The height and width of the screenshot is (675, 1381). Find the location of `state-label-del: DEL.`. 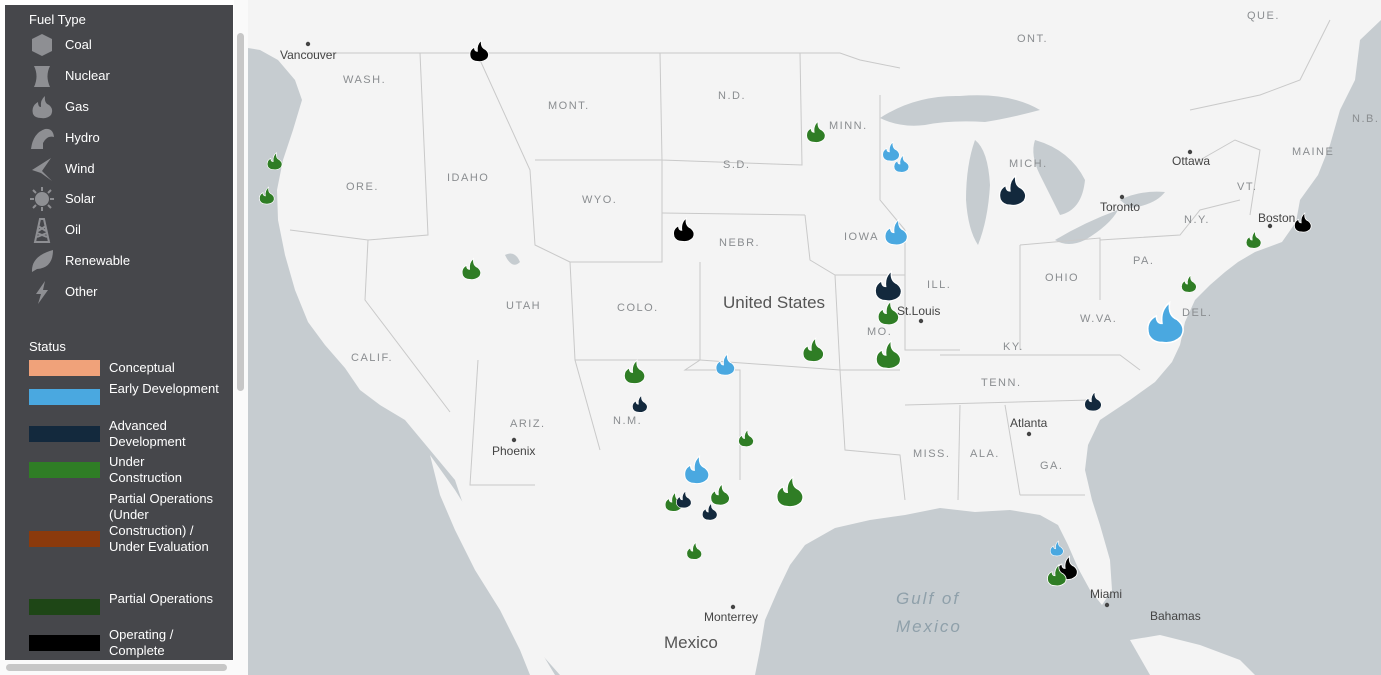

state-label-del: DEL. is located at coordinates (1197, 313).